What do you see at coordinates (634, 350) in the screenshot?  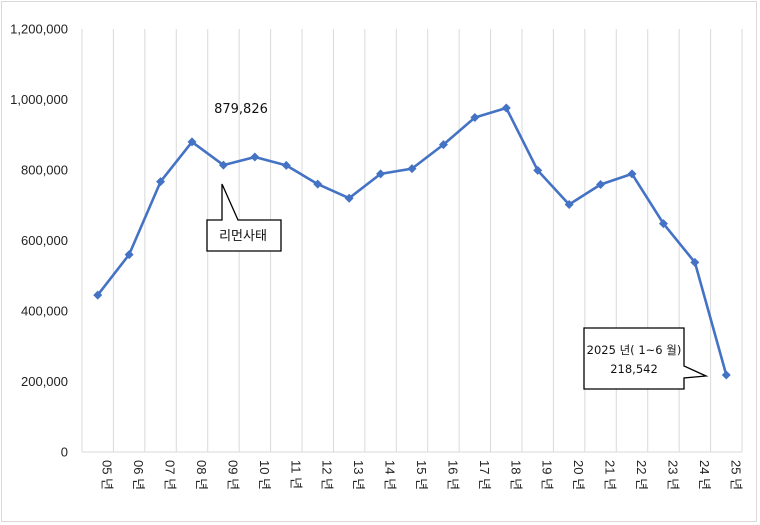 I see `callout-2025-title: 2025 년( 1~6 월)` at bounding box center [634, 350].